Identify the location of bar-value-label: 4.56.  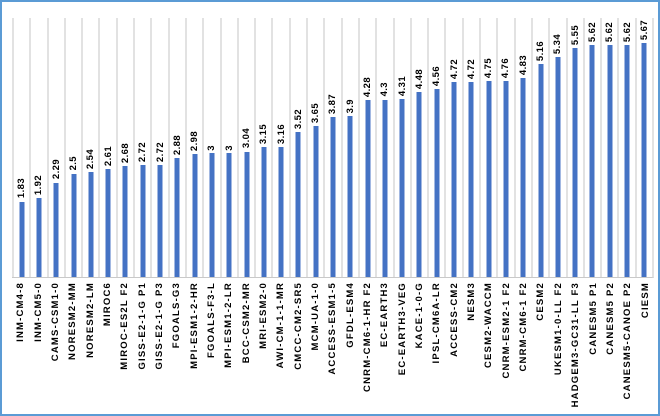
(437, 75).